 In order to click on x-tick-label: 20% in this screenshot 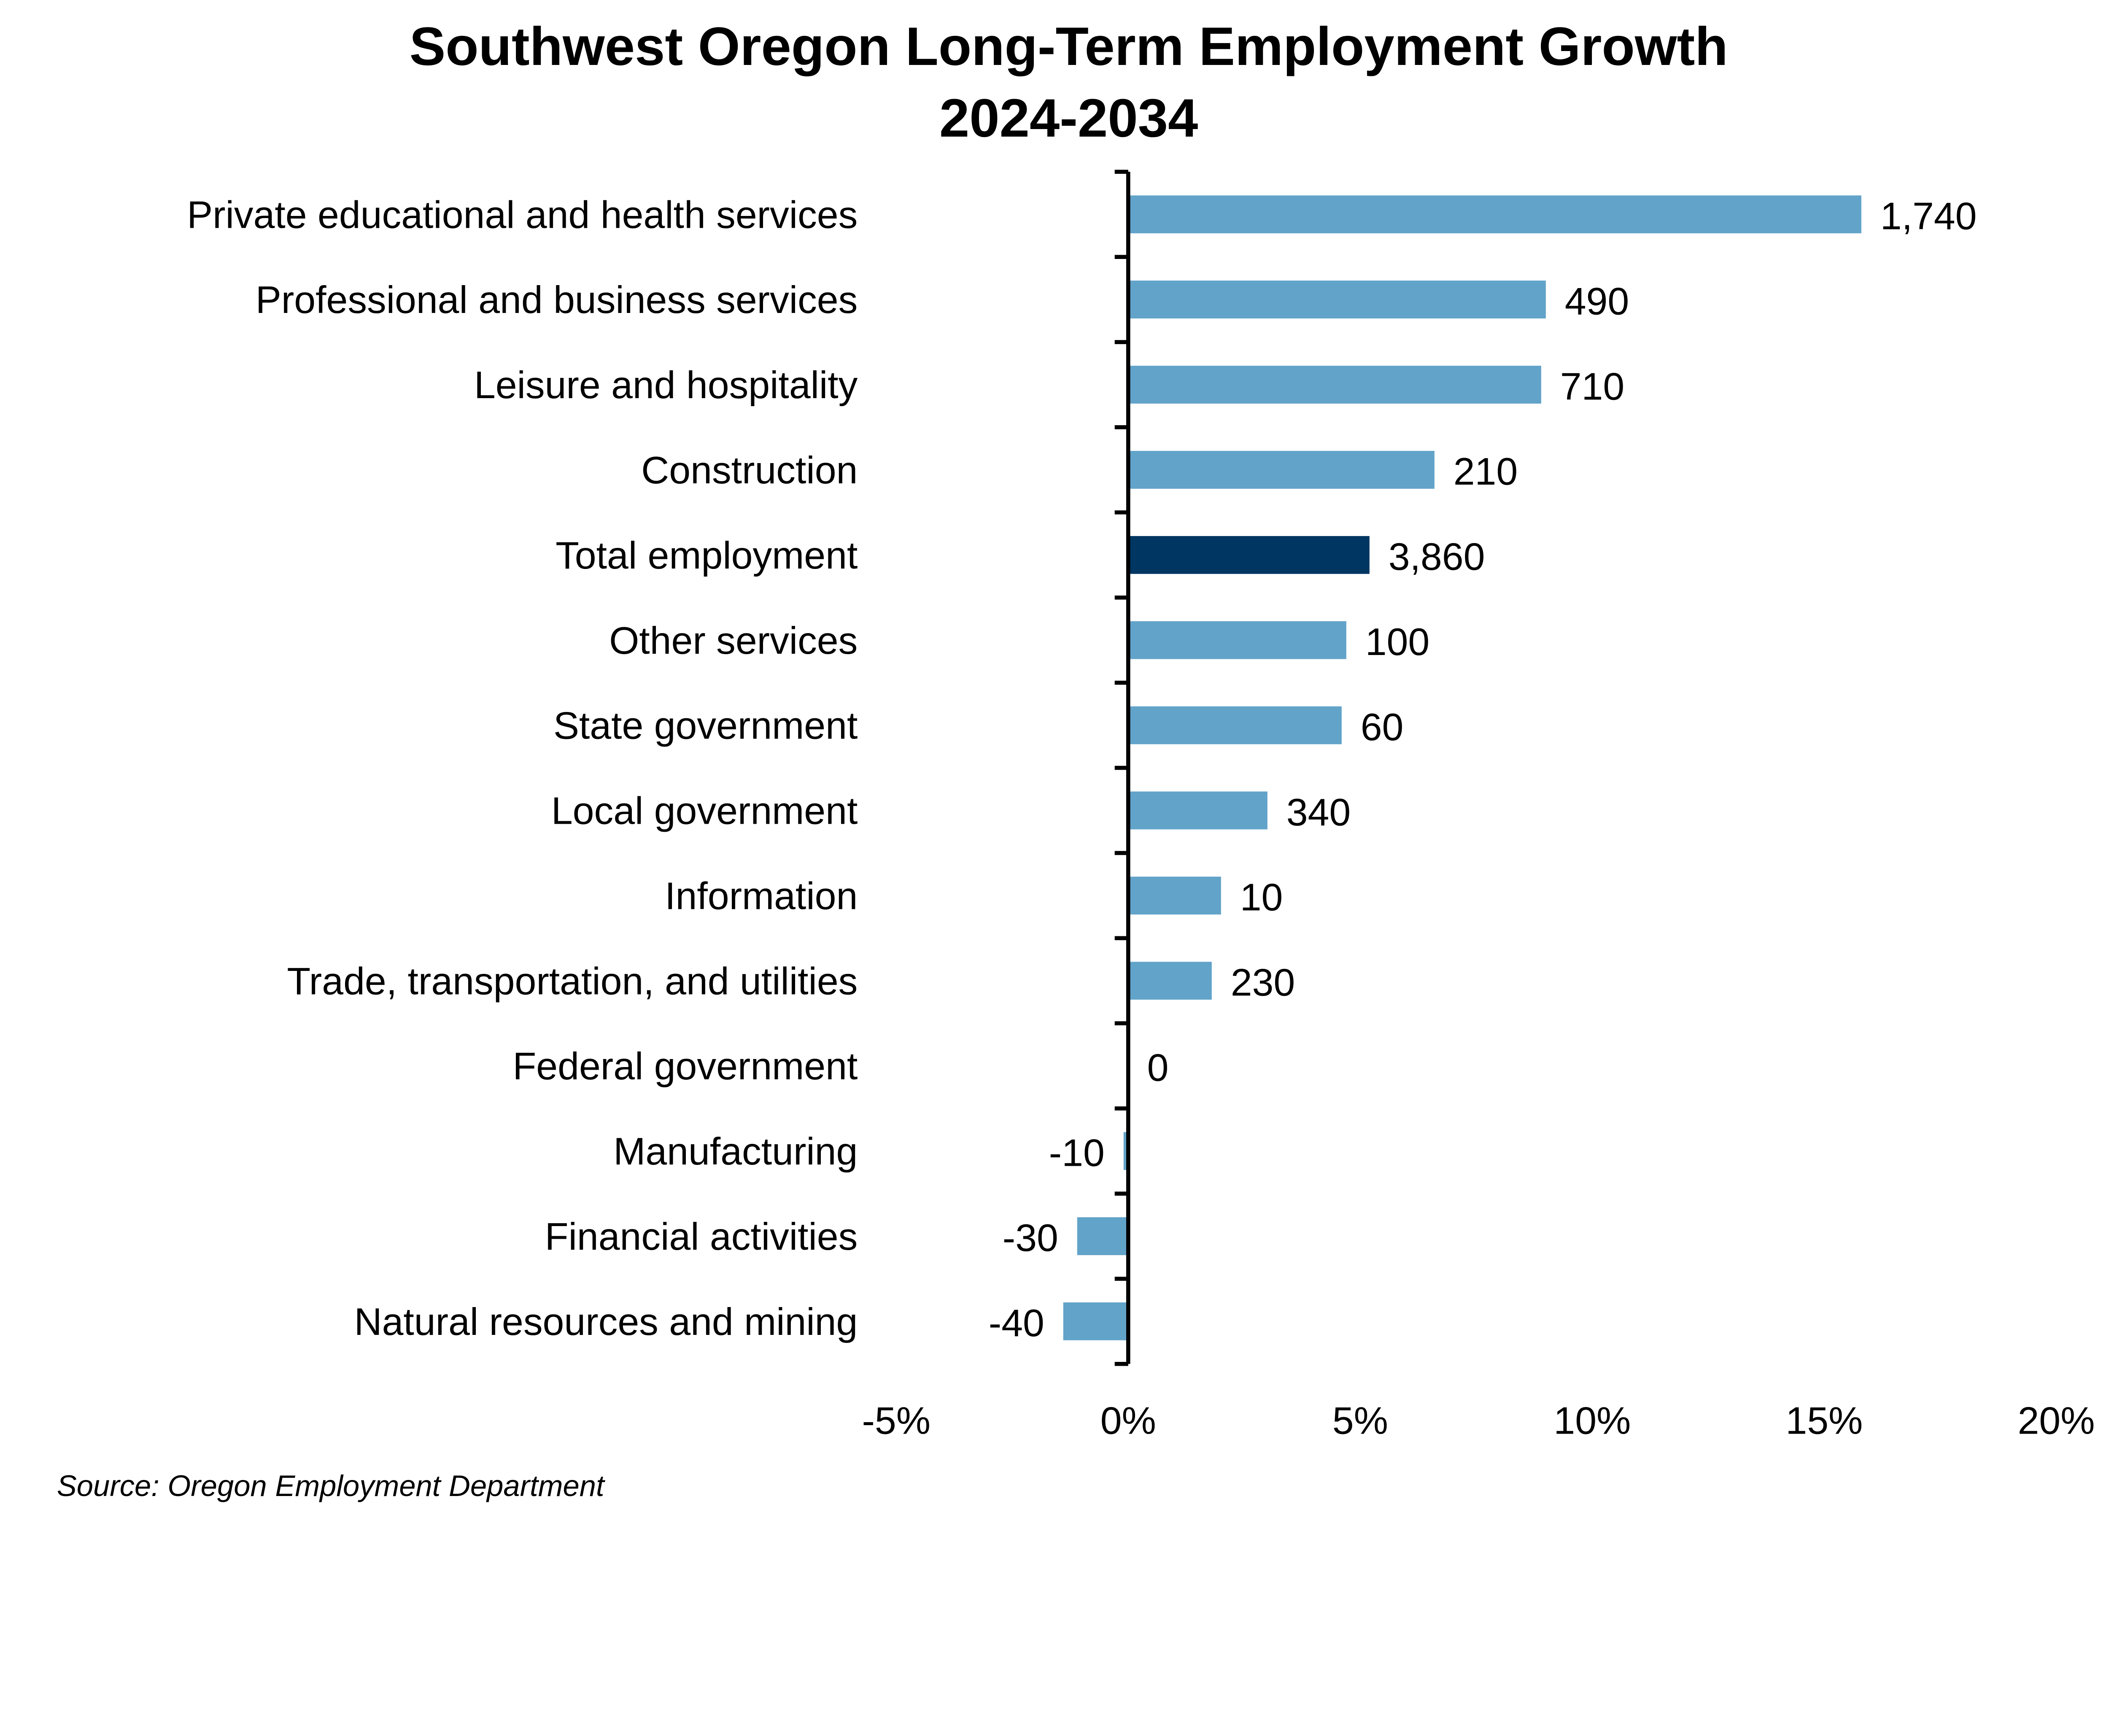, I will do `click(2056, 1421)`.